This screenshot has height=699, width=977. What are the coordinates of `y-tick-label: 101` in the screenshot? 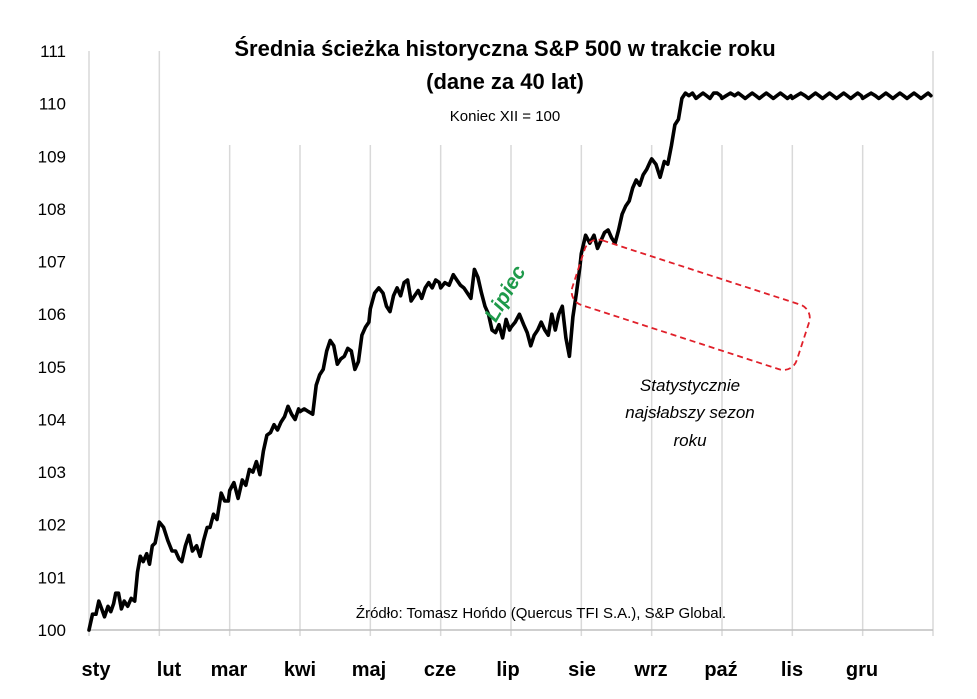 It's located at (52, 577).